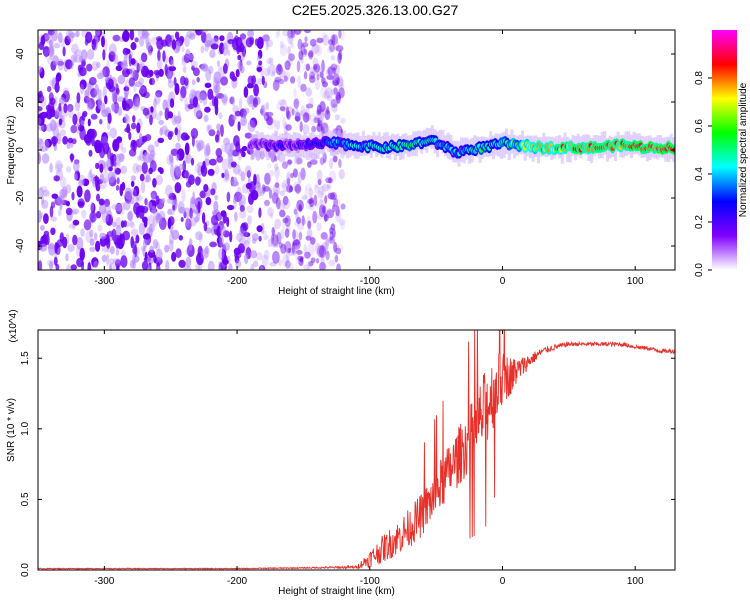  Describe the element at coordinates (699, 126) in the screenshot. I see `colorbar-tick-label: 0.6` at that location.